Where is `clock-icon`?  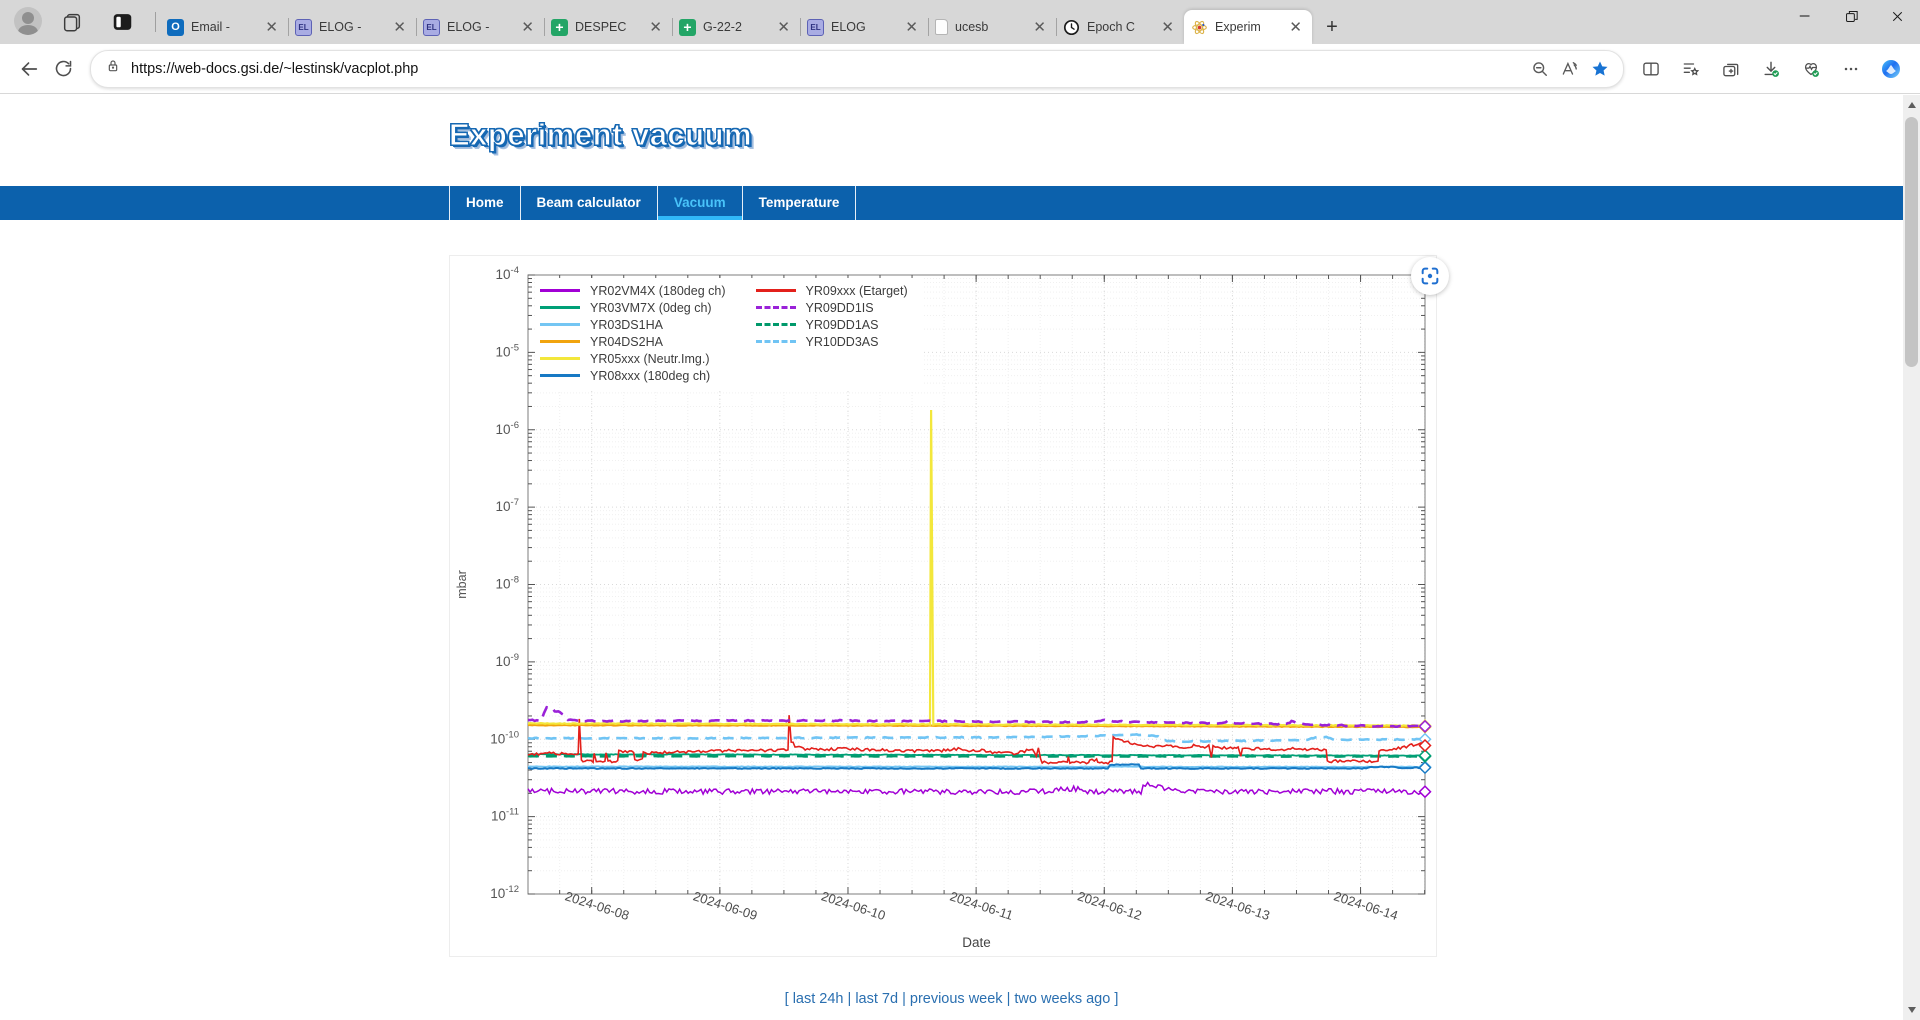 clock-icon is located at coordinates (1071, 27).